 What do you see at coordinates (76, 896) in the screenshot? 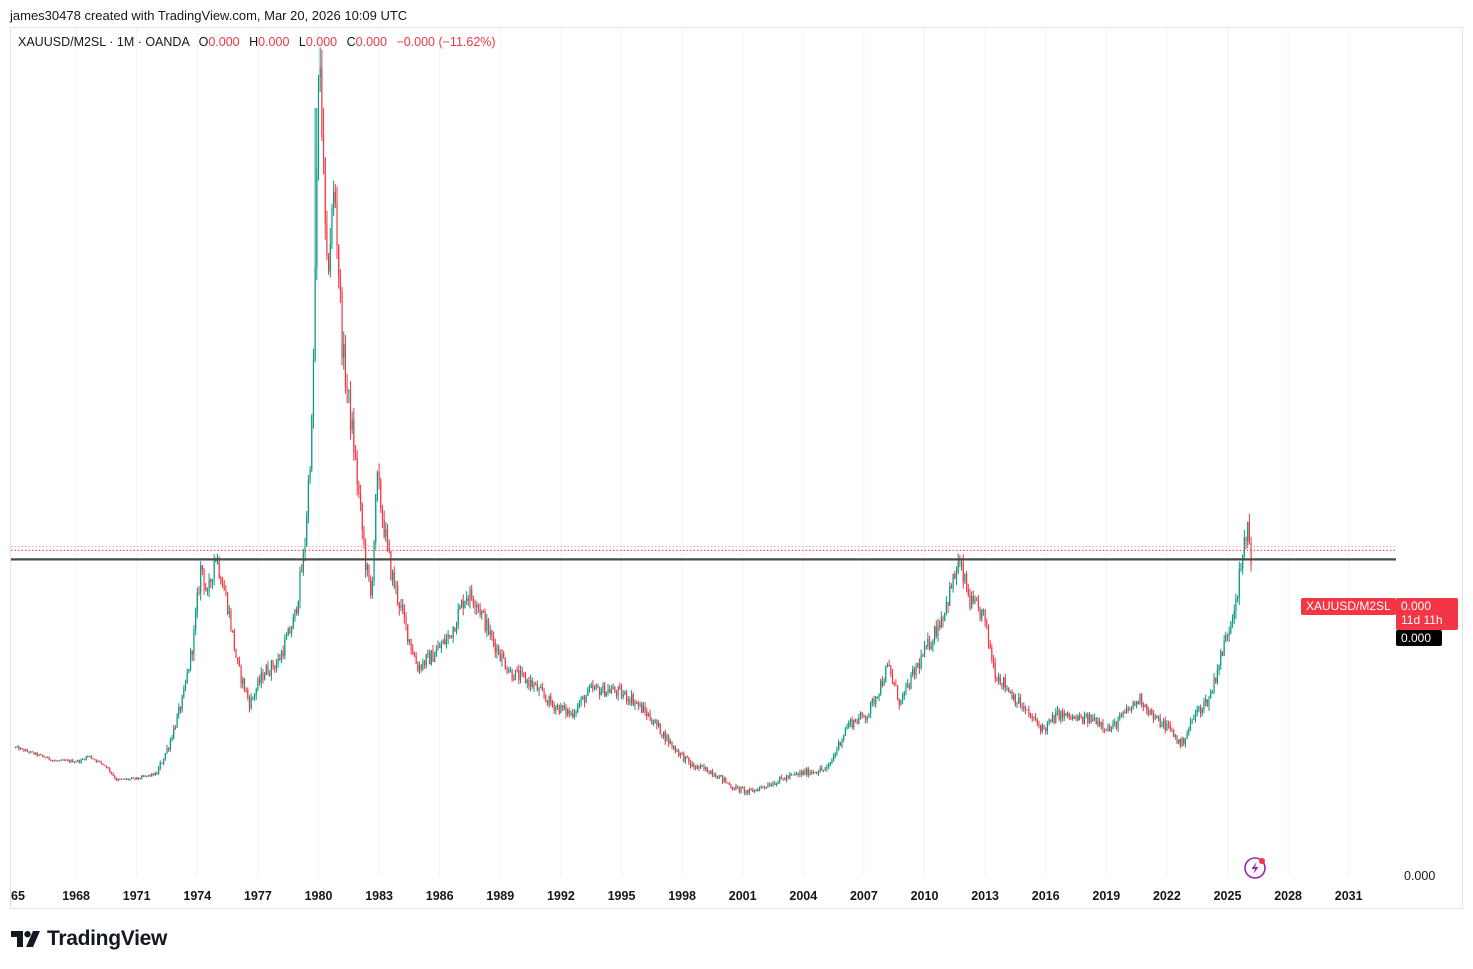
I see `x-tick-label: 1968` at bounding box center [76, 896].